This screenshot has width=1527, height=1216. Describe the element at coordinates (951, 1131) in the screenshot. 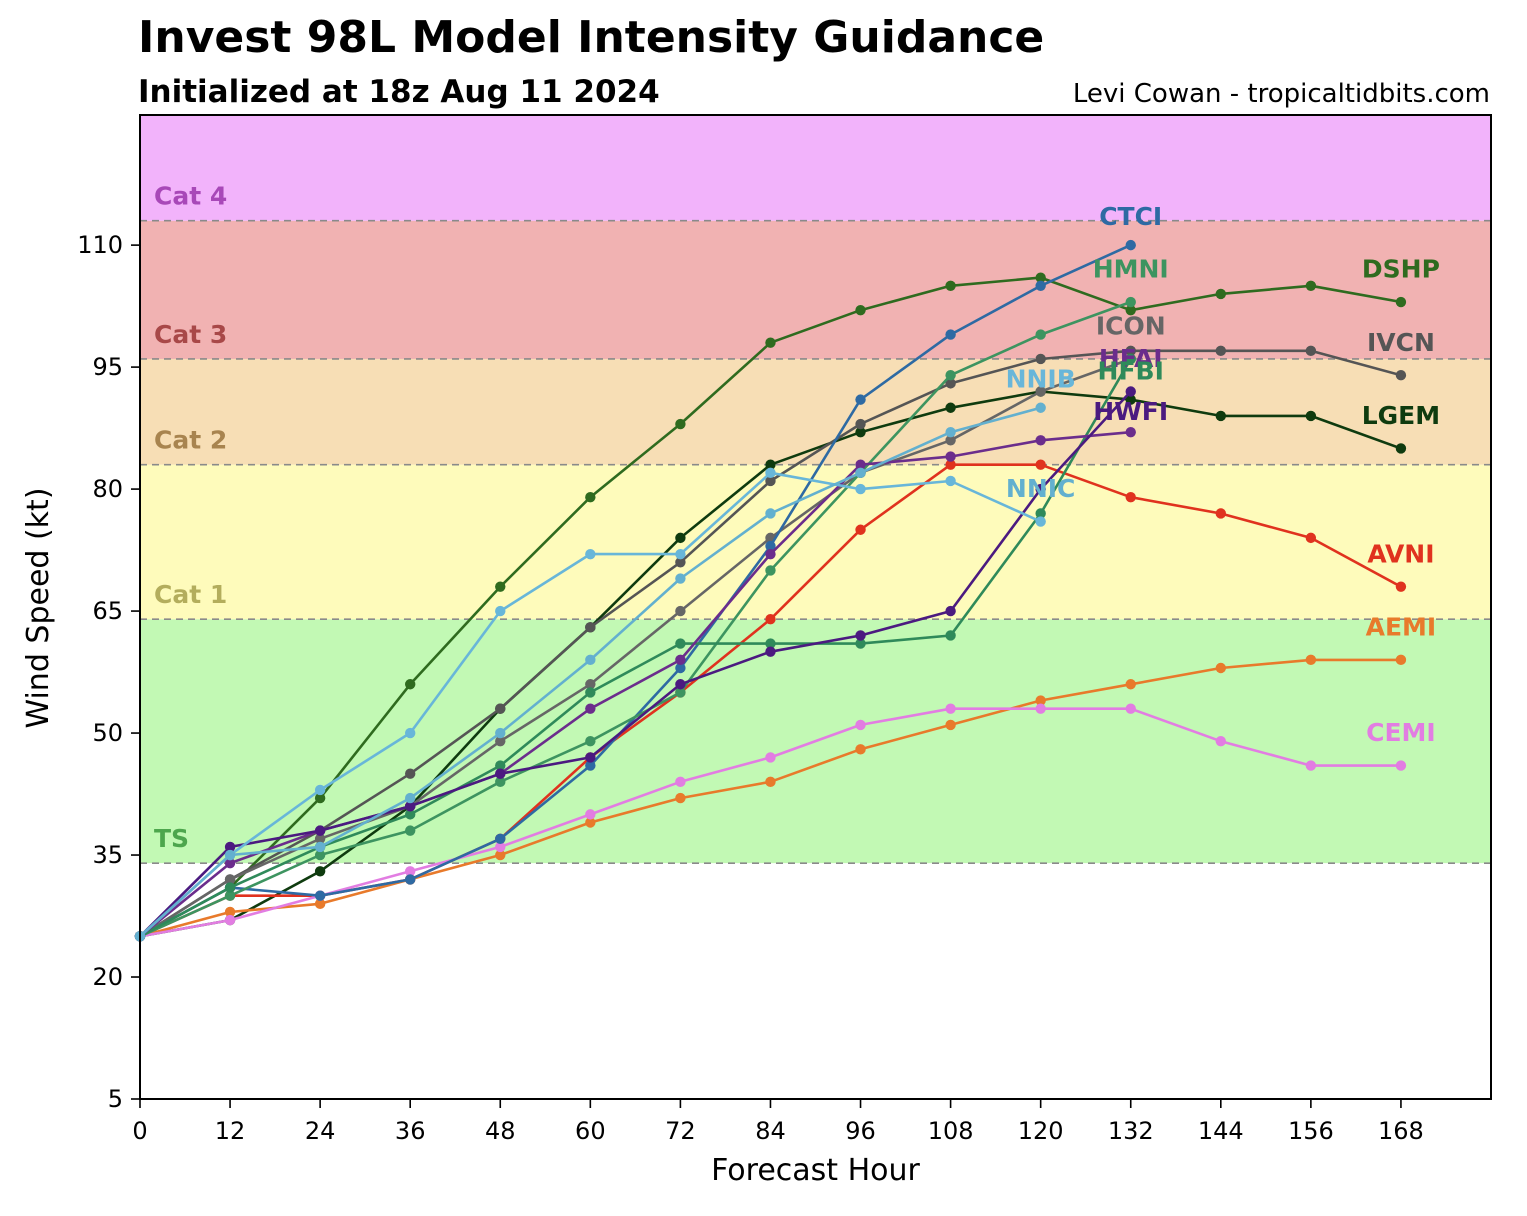

I see `x-tick-label: 108` at that location.